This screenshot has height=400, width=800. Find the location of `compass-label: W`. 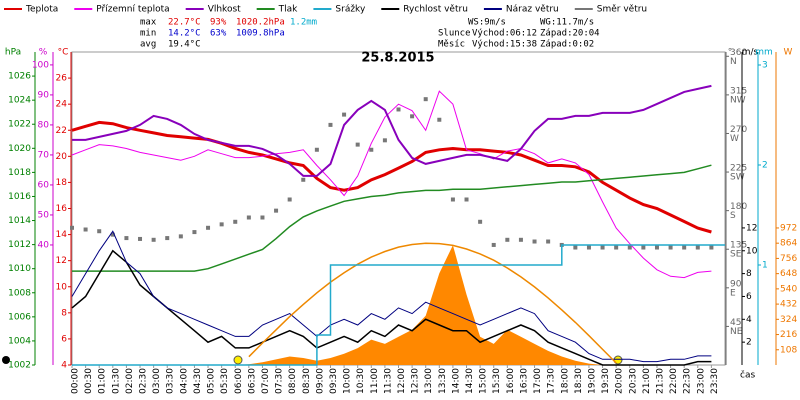

compass-label: W is located at coordinates (734, 139).